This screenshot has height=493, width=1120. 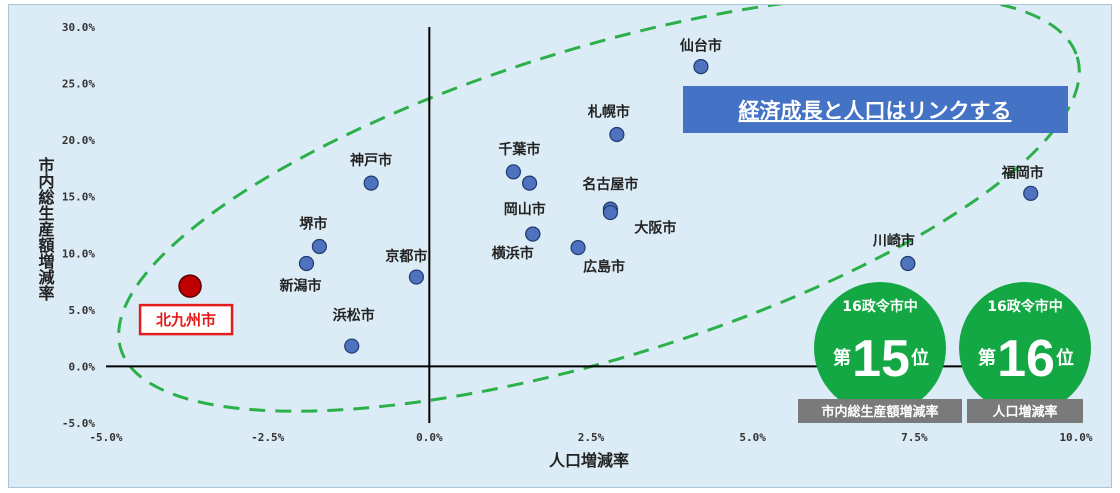 I want to click on point-label: 堺市, so click(x=313, y=223).